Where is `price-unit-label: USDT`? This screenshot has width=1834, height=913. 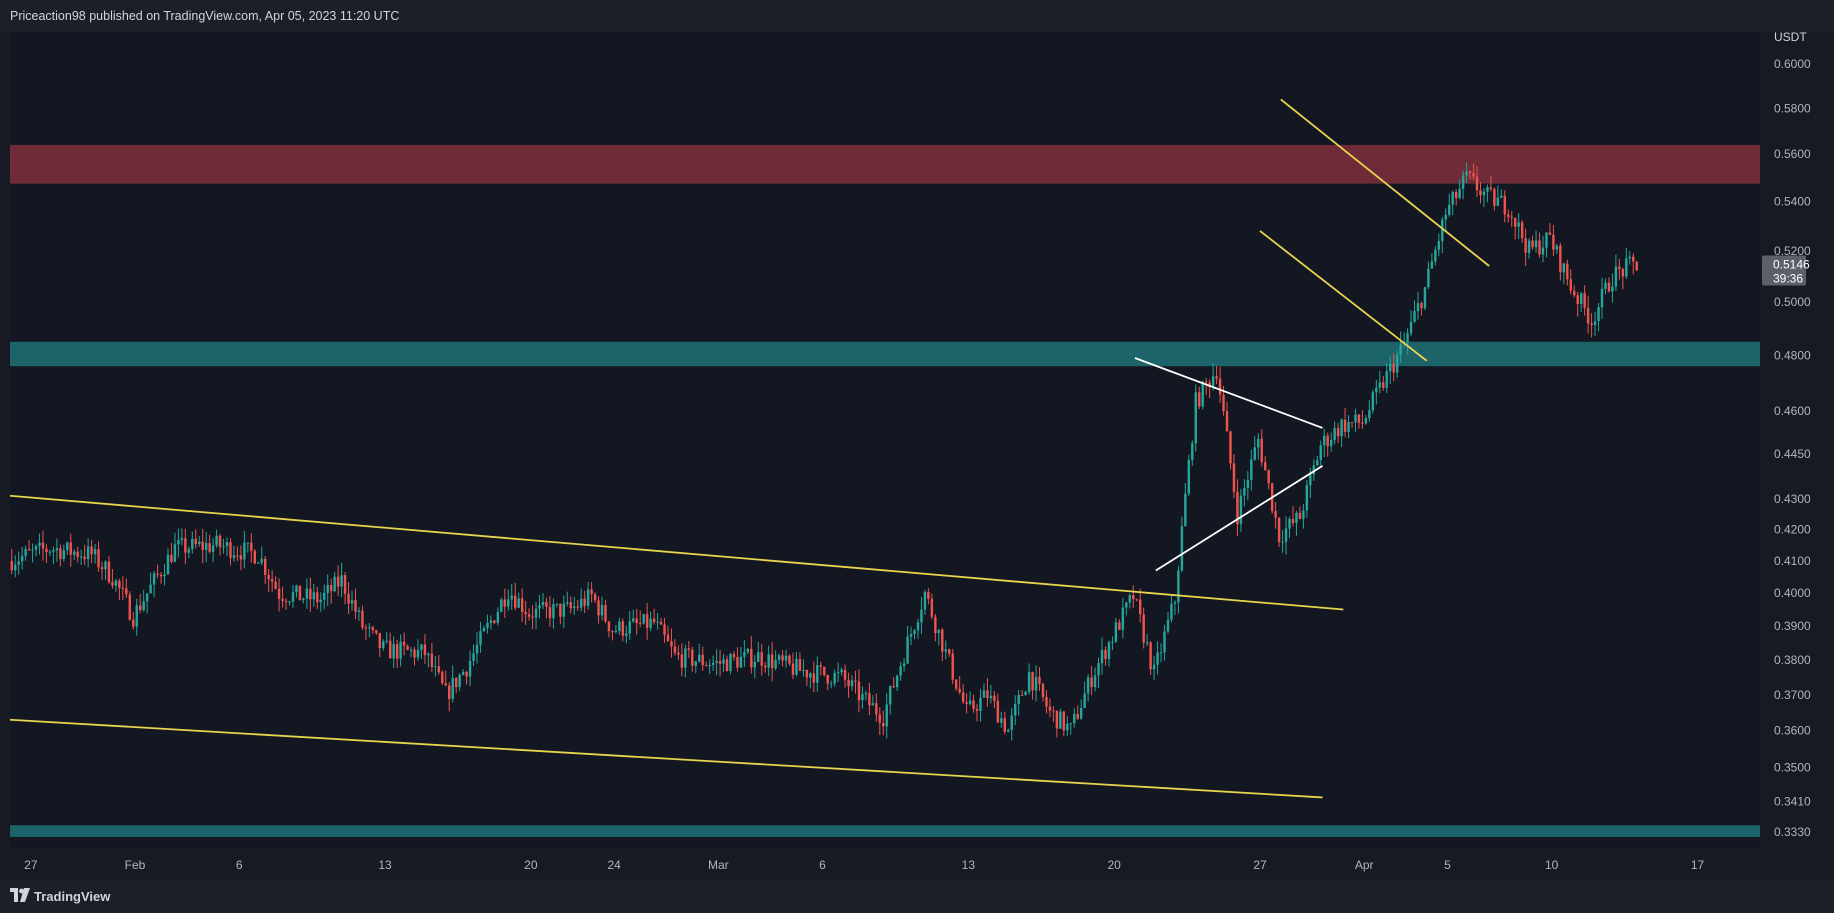
price-unit-label: USDT is located at coordinates (1790, 37).